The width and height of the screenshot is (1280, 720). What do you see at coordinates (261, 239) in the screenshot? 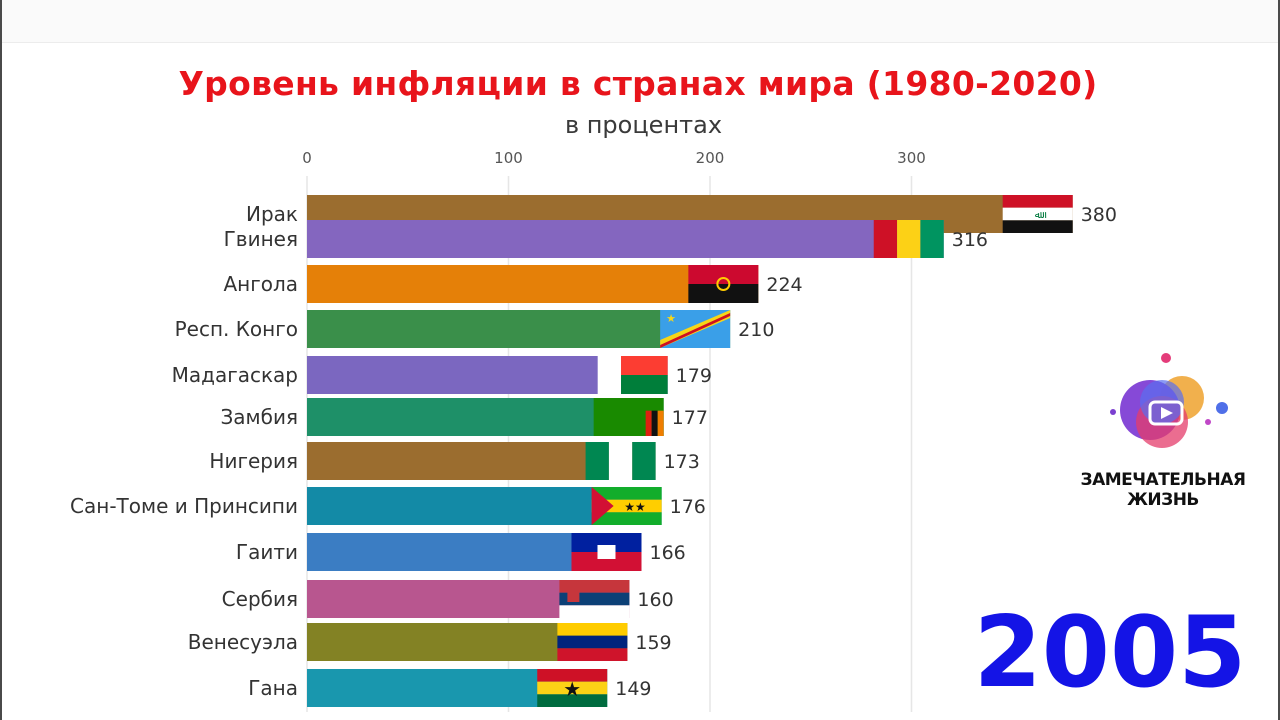
I see `category-label: Гвинея` at bounding box center [261, 239].